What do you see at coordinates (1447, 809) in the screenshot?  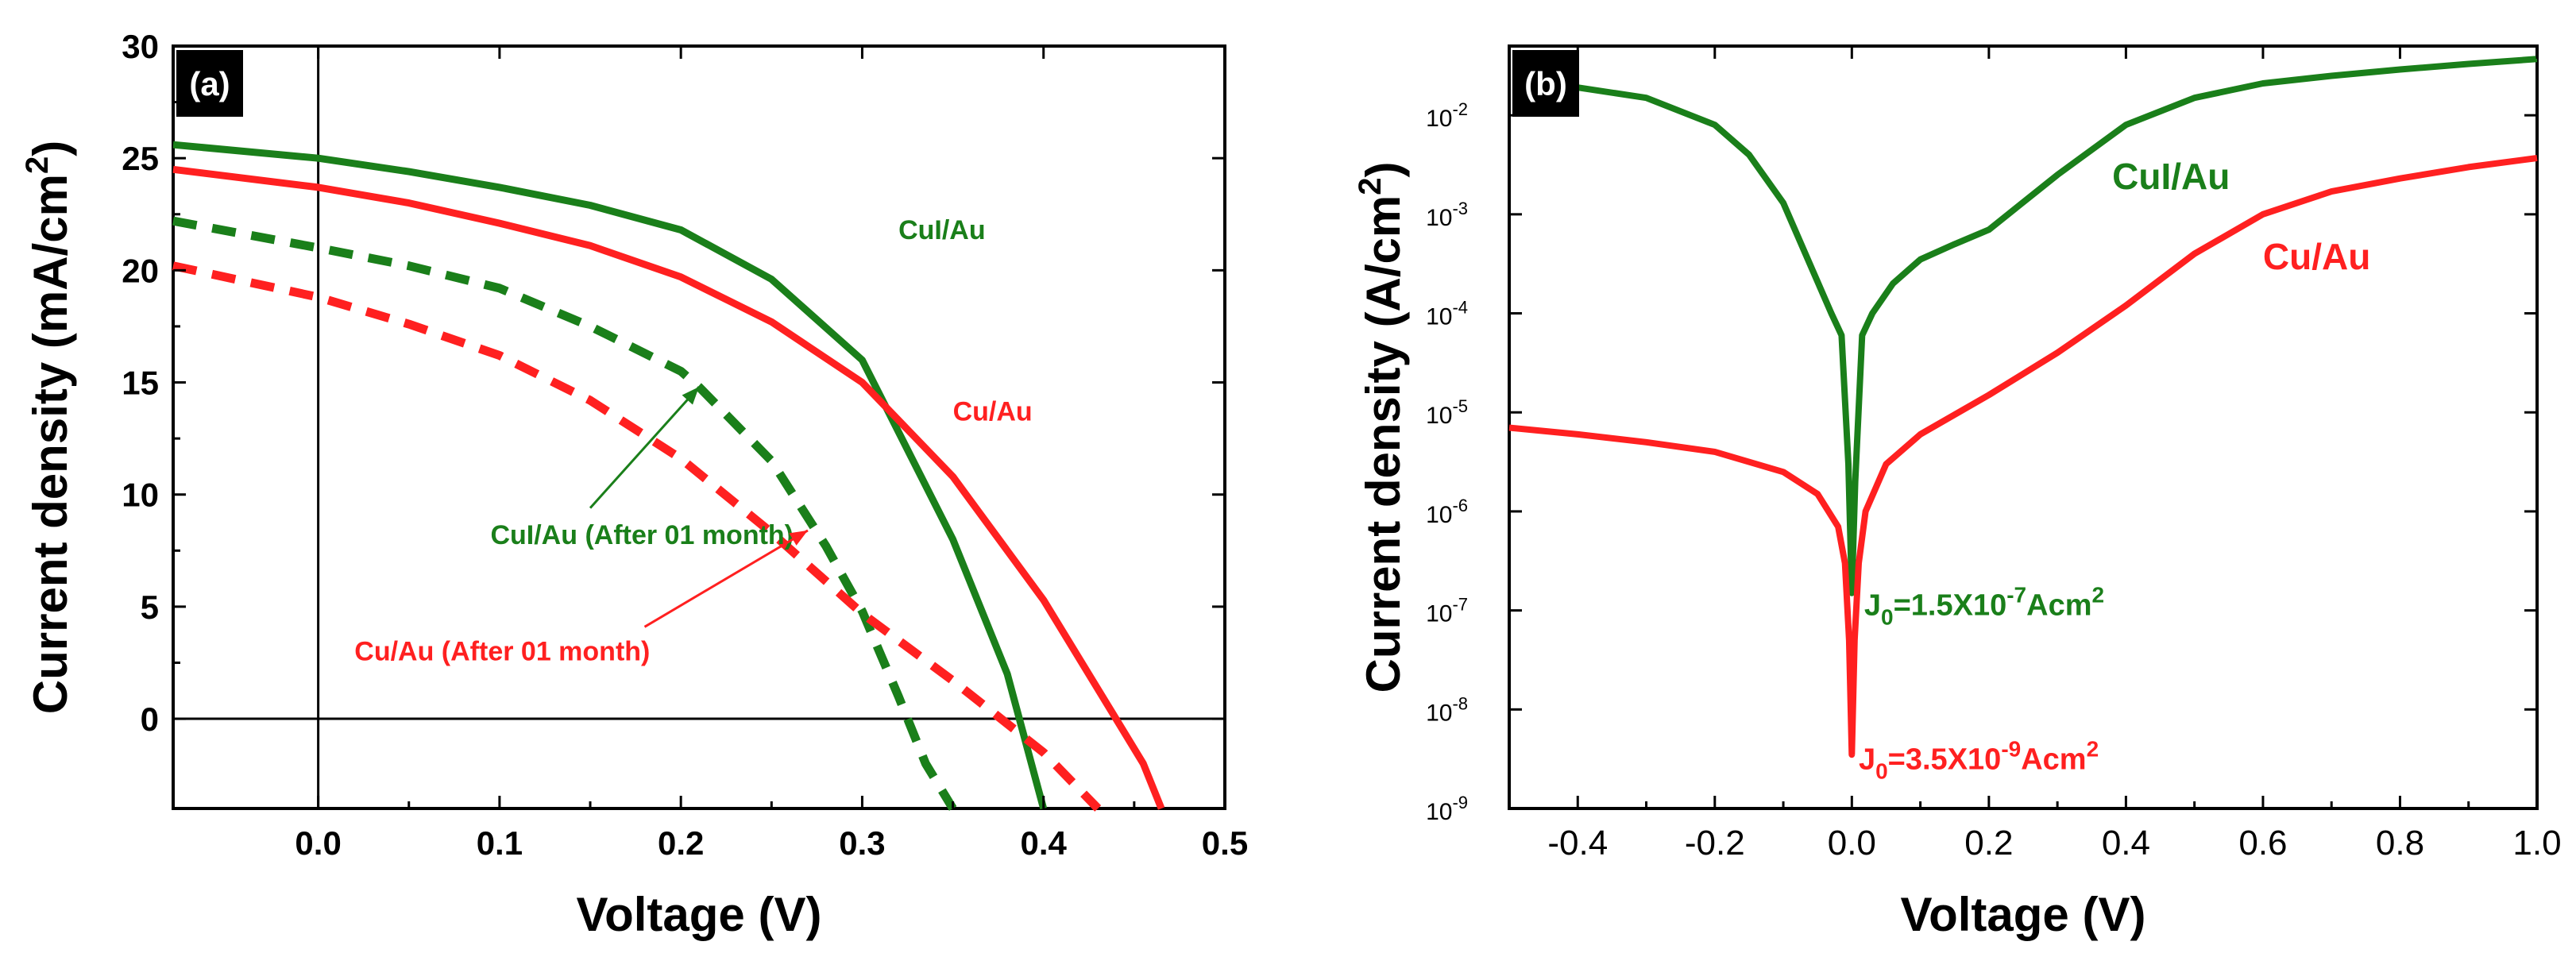 I see `y-tick-label-b: 10⁻⁹` at bounding box center [1447, 809].